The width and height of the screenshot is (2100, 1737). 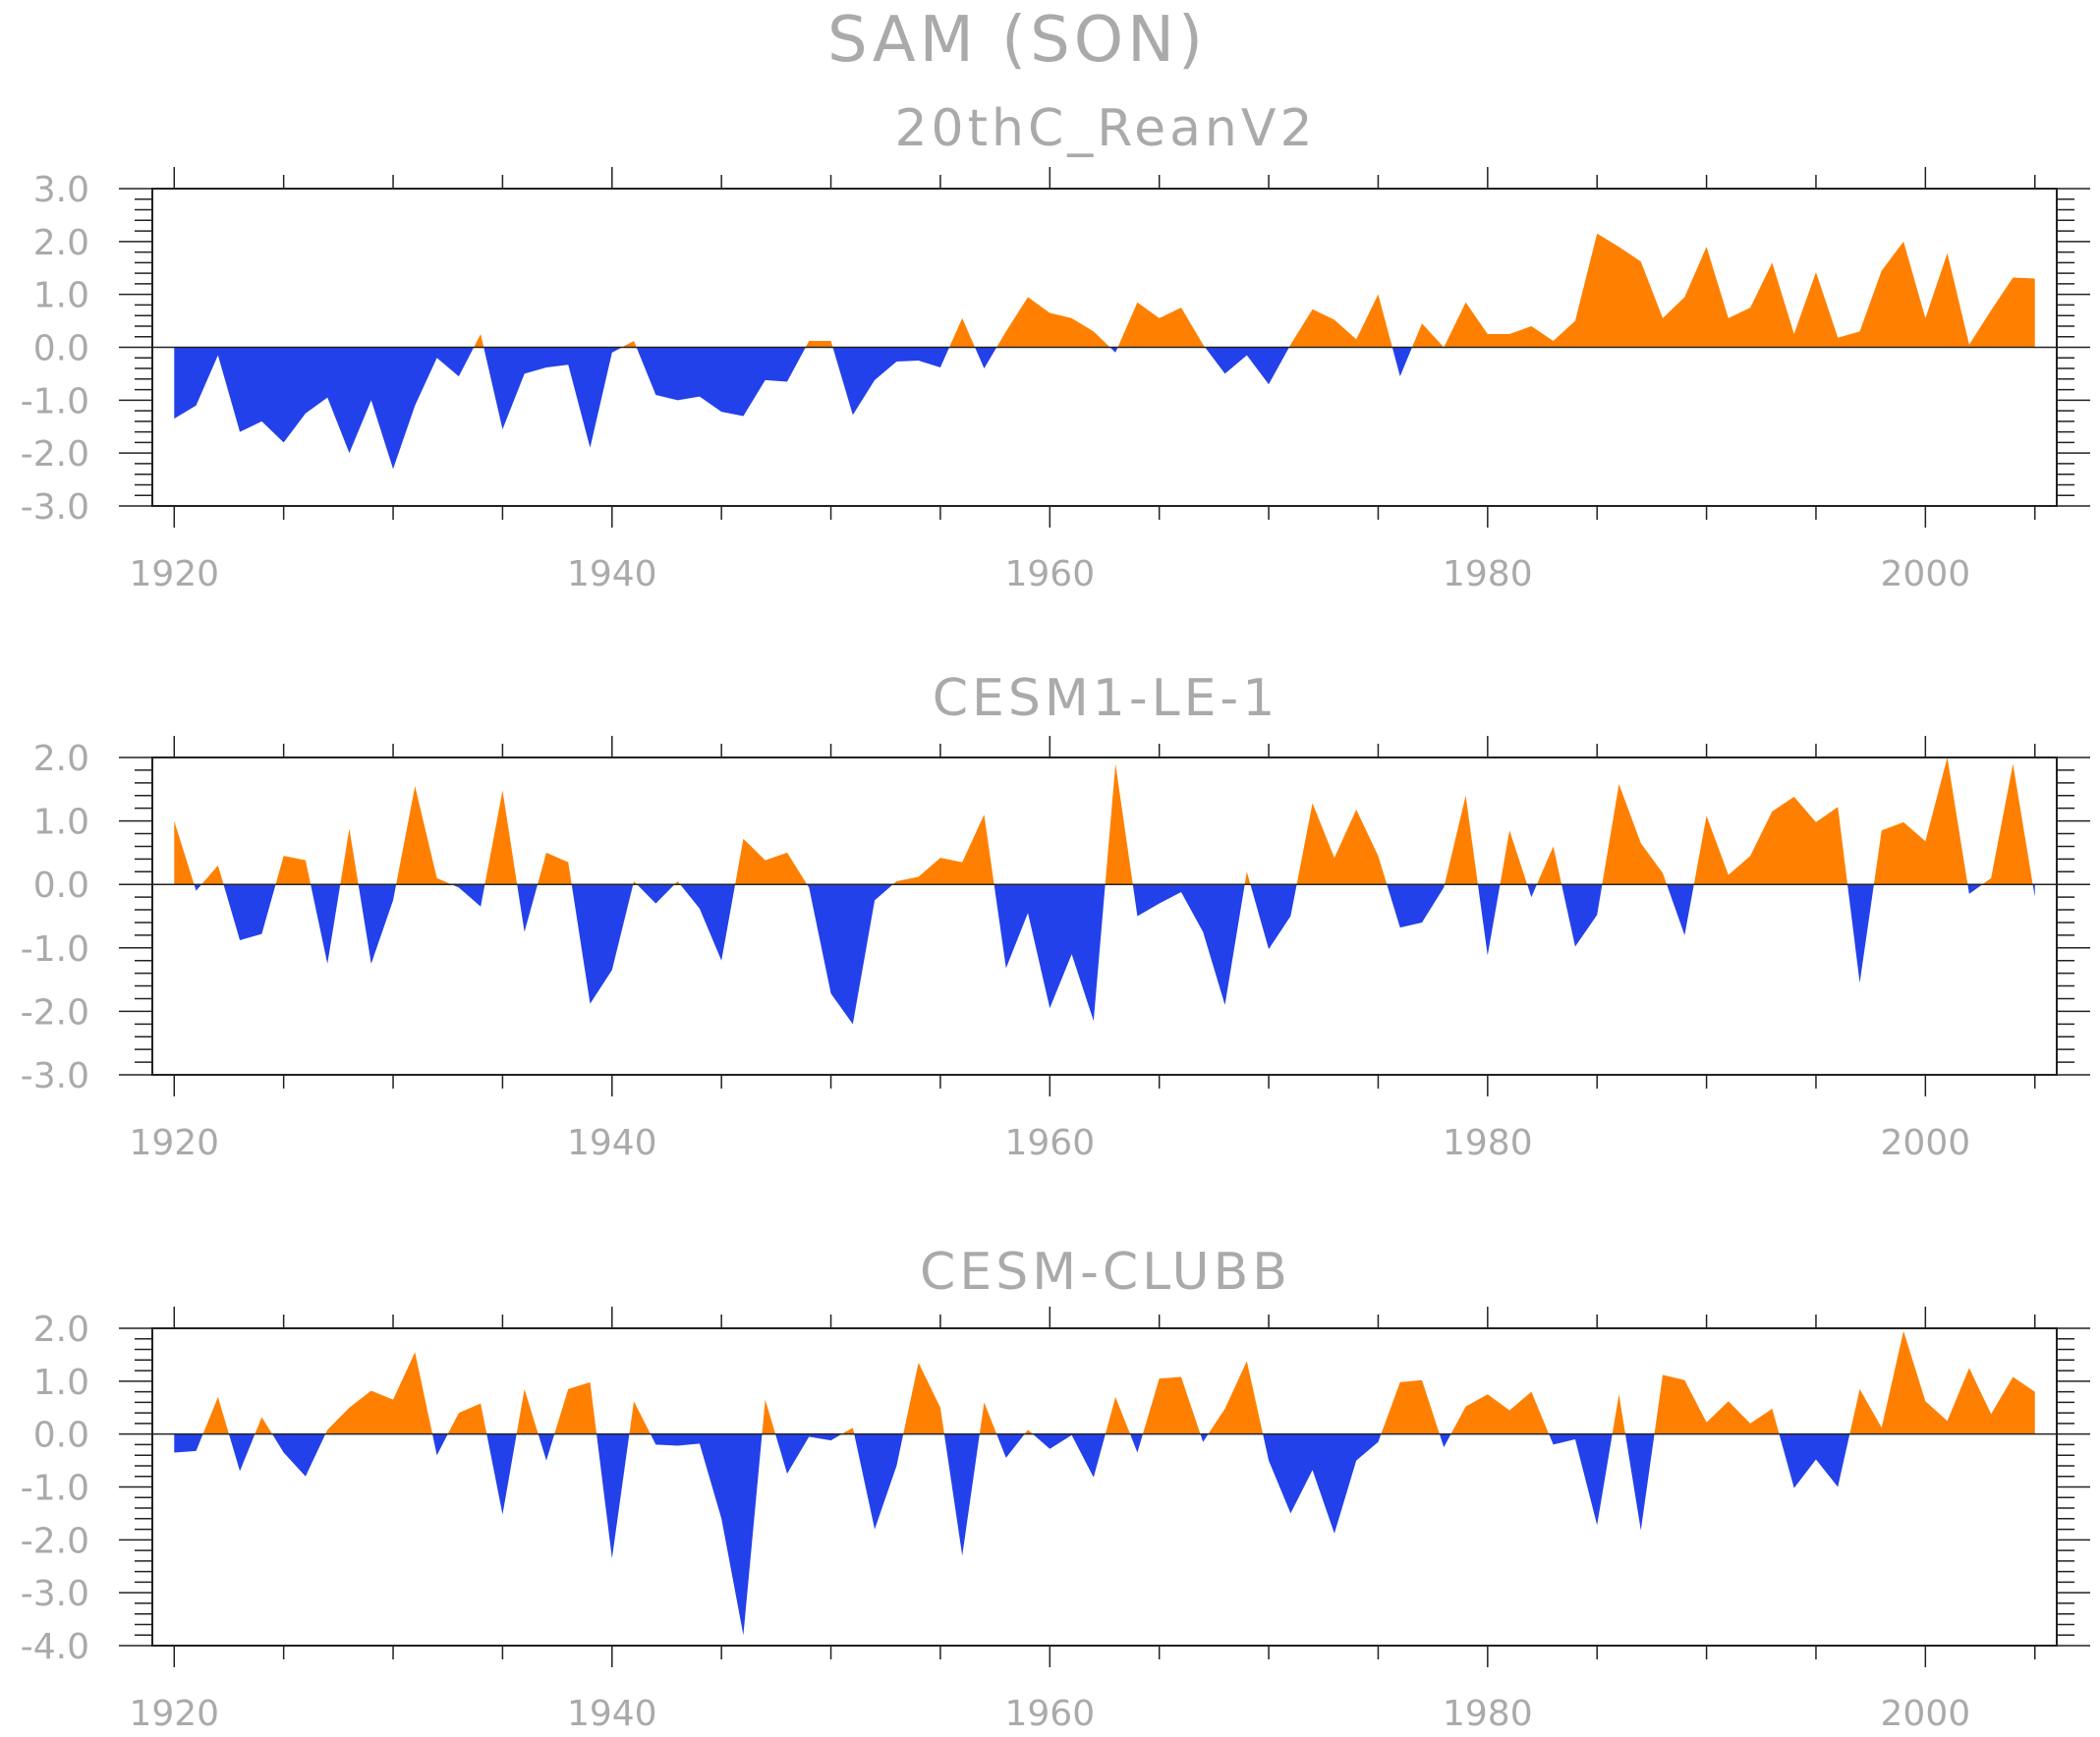 What do you see at coordinates (1049, 1714) in the screenshot?
I see `x-tick-label: 1960` at bounding box center [1049, 1714].